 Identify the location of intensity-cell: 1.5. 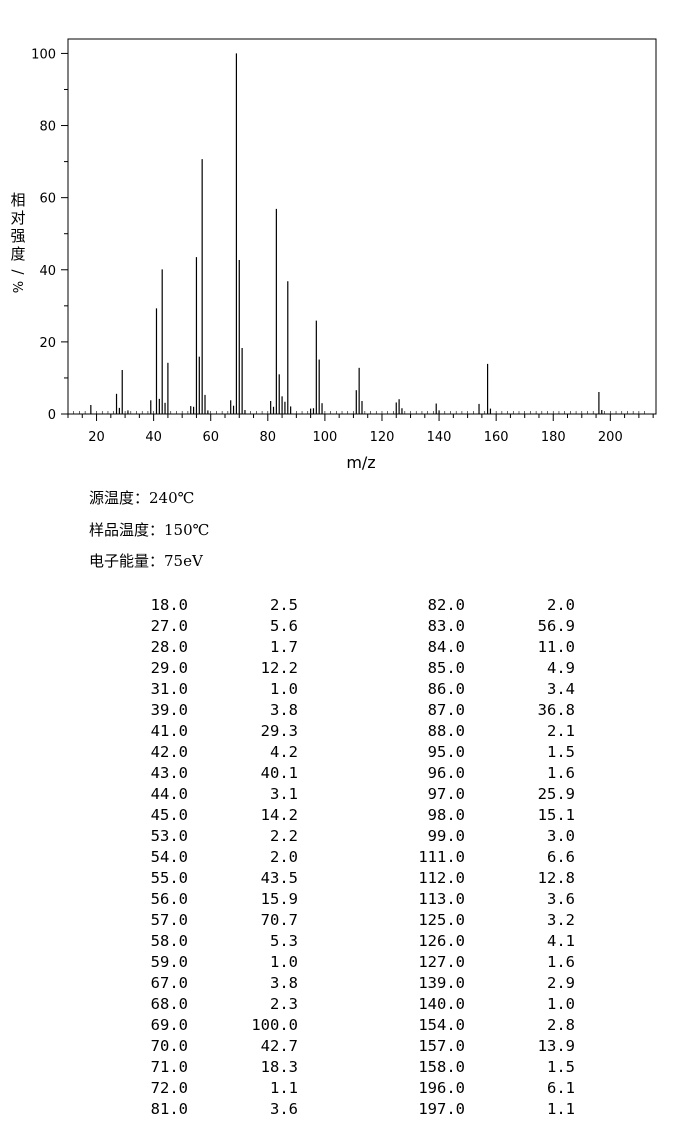
(561, 752).